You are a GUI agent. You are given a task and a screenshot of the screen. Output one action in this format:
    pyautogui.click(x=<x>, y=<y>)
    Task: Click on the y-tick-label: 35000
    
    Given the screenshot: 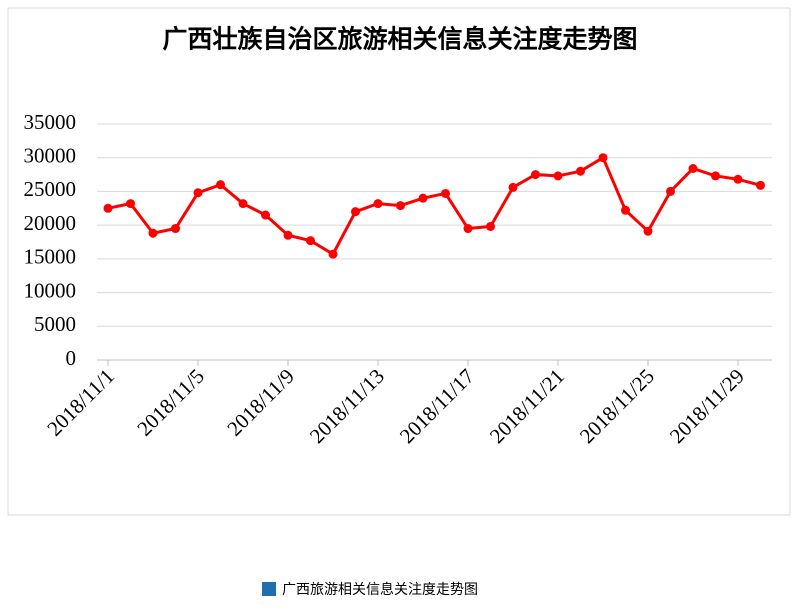 What is the action you would take?
    pyautogui.click(x=50, y=122)
    